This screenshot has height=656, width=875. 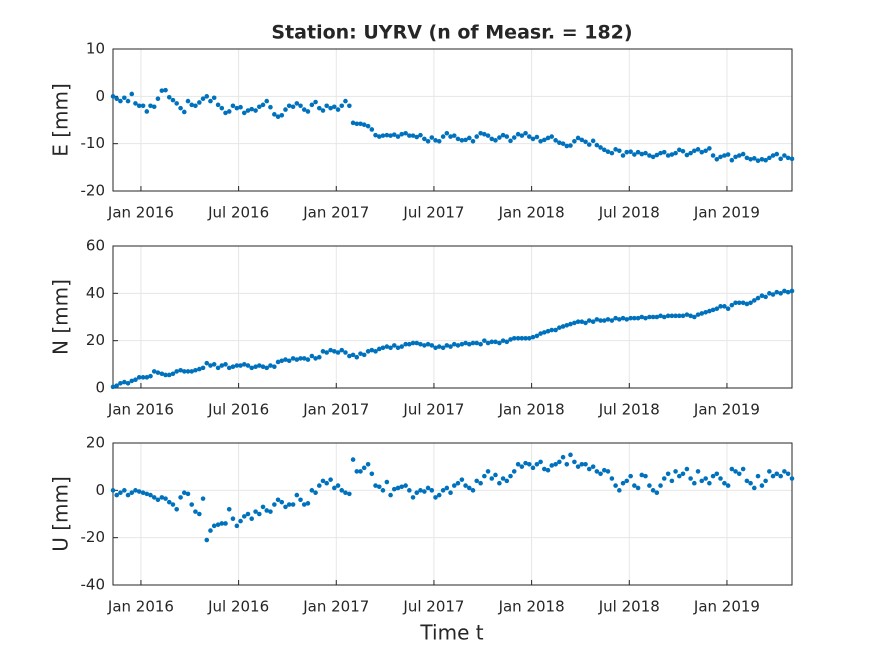 I want to click on y-tick-label: -20, so click(x=93, y=191).